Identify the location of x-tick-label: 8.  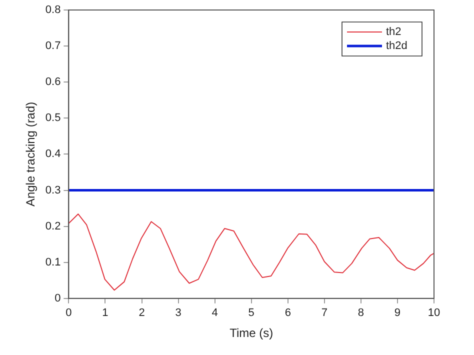
(361, 313).